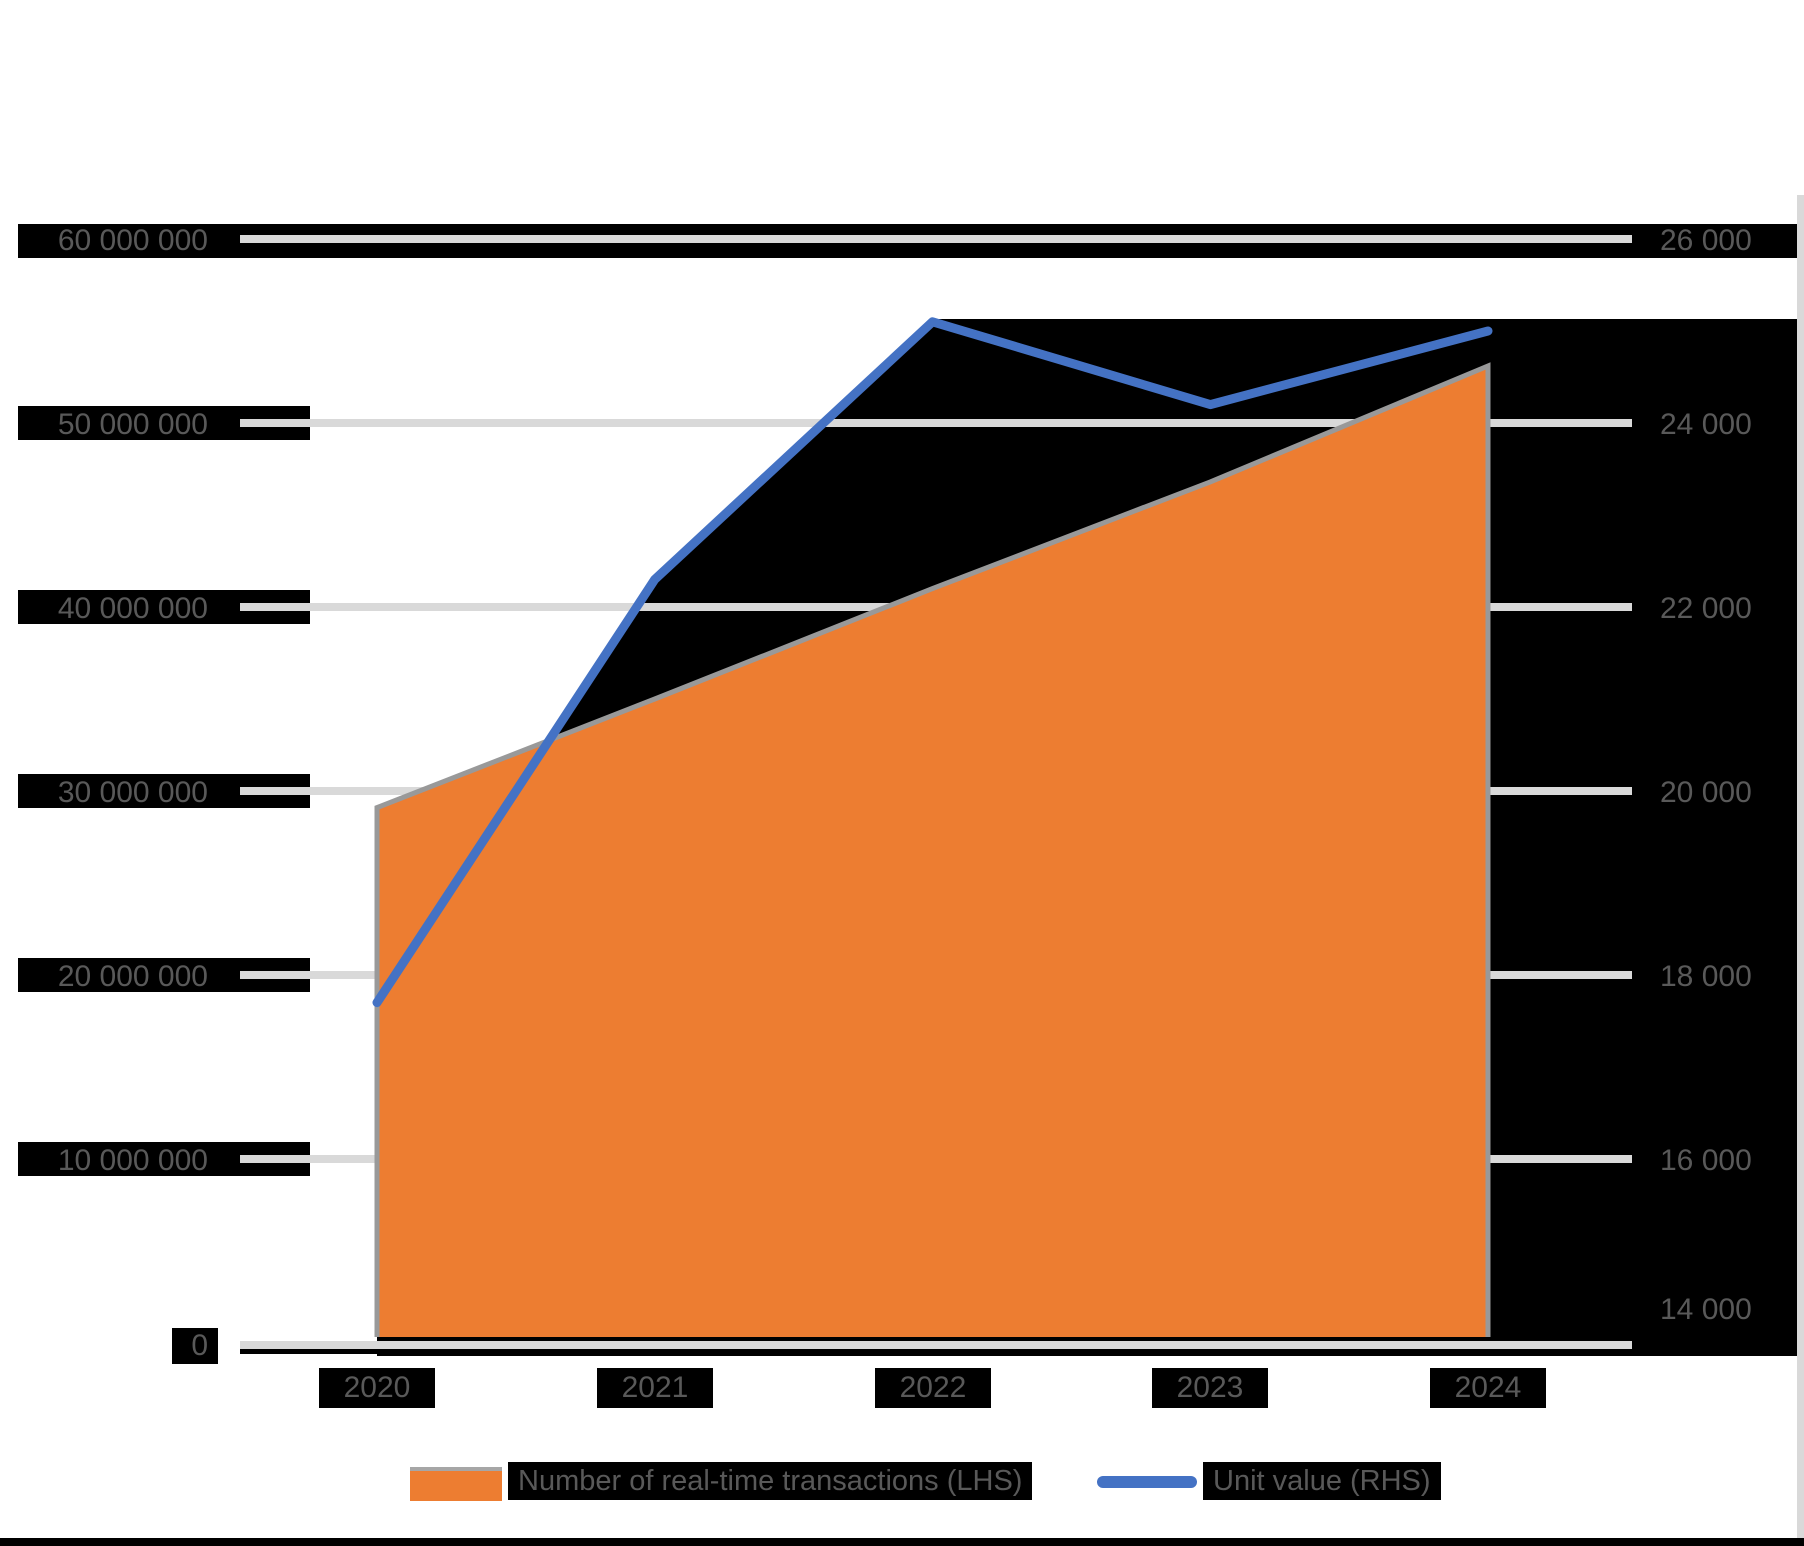 The image size is (1804, 1546). Describe the element at coordinates (132, 1160) in the screenshot. I see `left-axis-tick-label: 10 000 000` at that location.